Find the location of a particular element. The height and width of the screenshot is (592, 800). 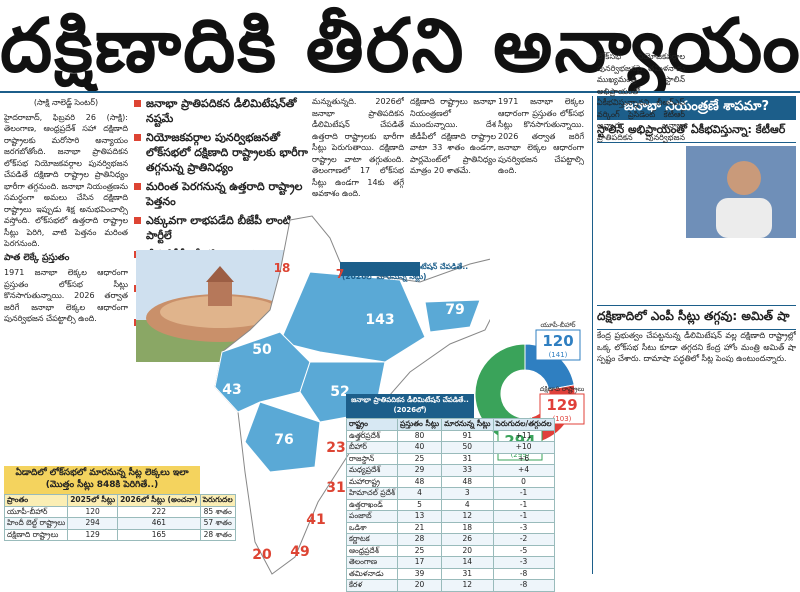

table-cell: 33 is located at coordinates (467, 470).